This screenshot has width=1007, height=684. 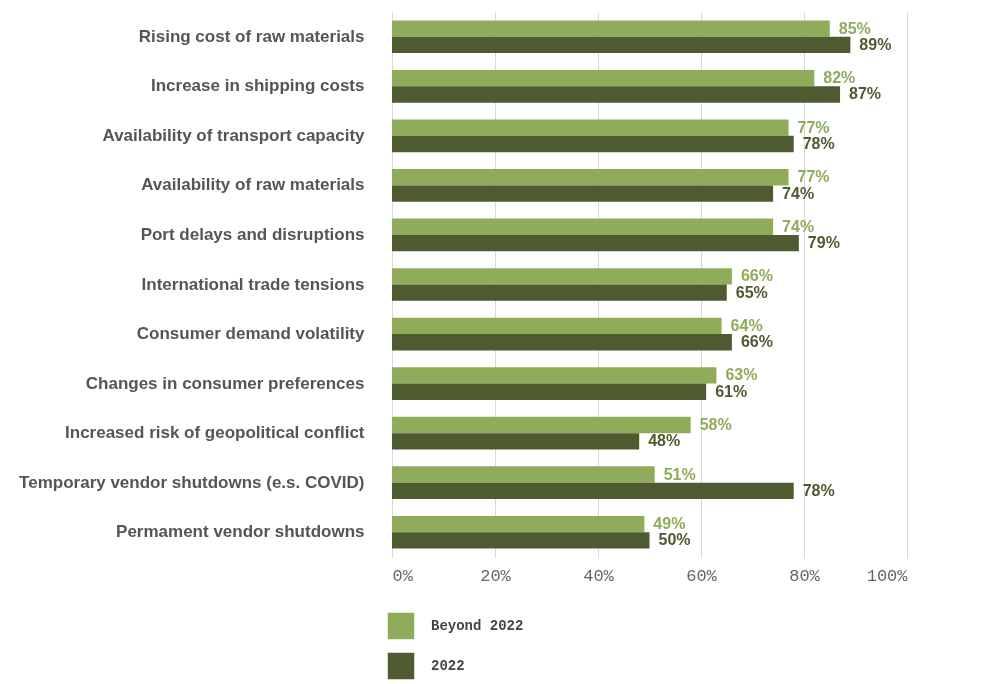 I want to click on y-tick-label: Availability of transport capacity, so click(x=234, y=135).